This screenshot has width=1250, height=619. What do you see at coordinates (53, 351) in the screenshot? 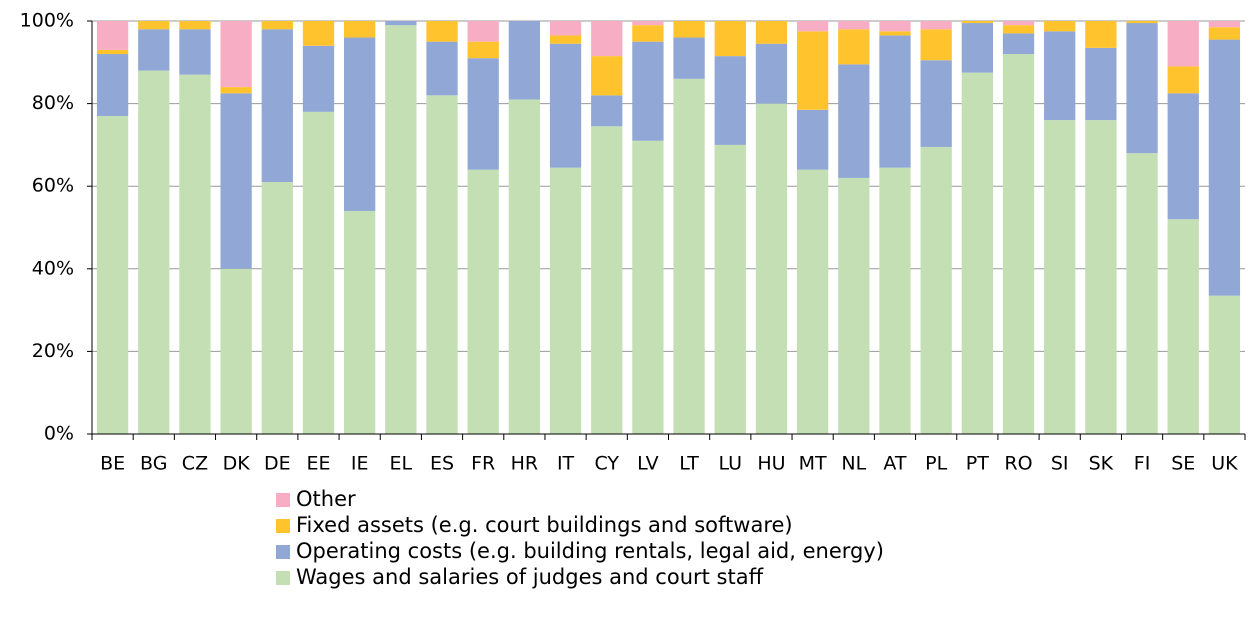
I see `y-tick-label: 20%` at bounding box center [53, 351].